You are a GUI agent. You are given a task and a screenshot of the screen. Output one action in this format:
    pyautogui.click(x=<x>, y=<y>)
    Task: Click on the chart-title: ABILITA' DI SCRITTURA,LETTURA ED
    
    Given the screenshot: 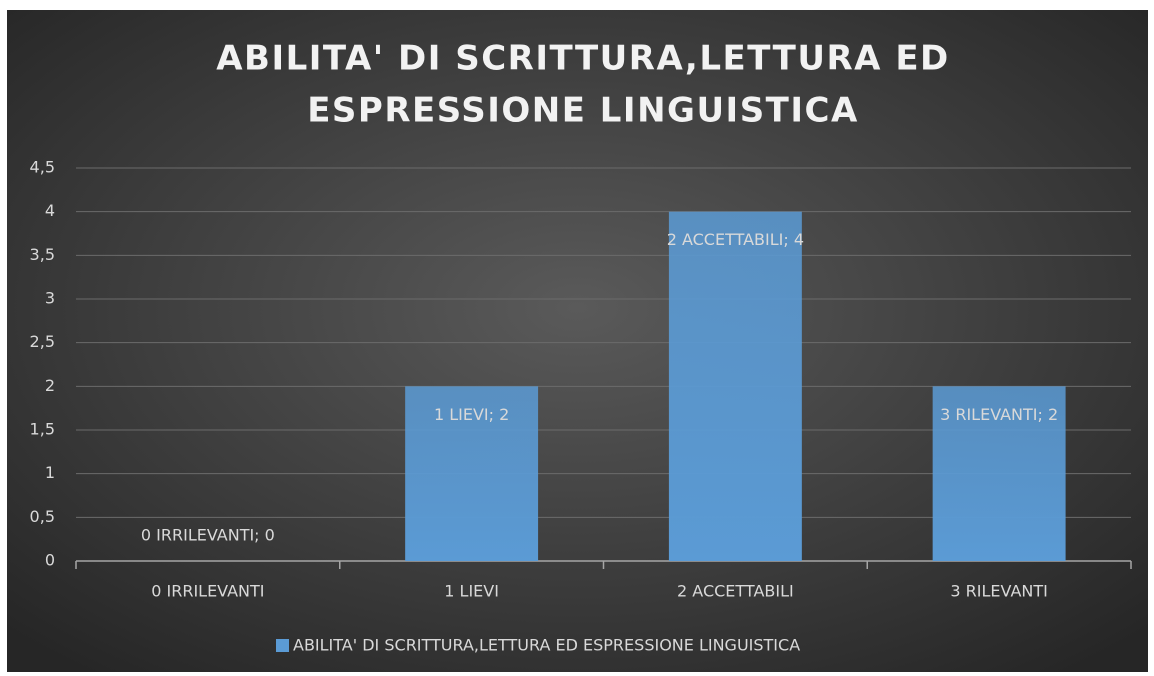 What is the action you would take?
    pyautogui.click(x=583, y=59)
    